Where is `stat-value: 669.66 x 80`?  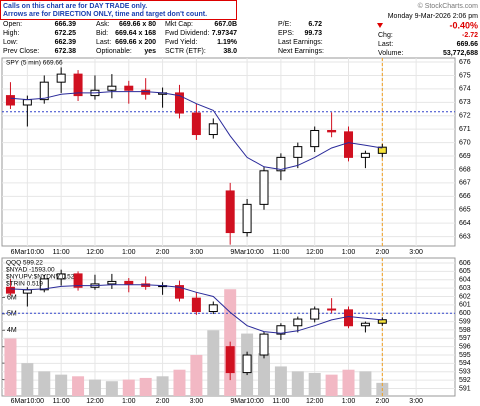 stat-value: 669.66 x 80 is located at coordinates (137, 24).